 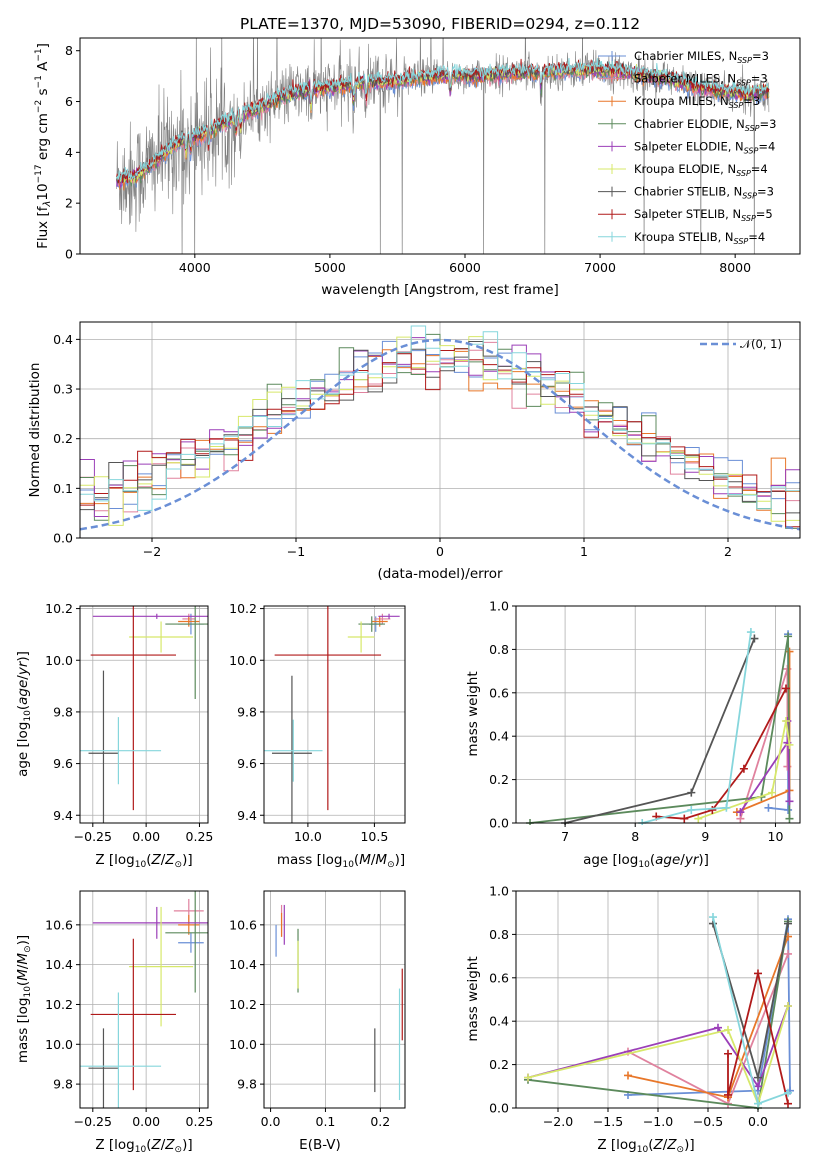 I want to click on age-metallicity-xtick-label: 0.25, so click(x=200, y=836).